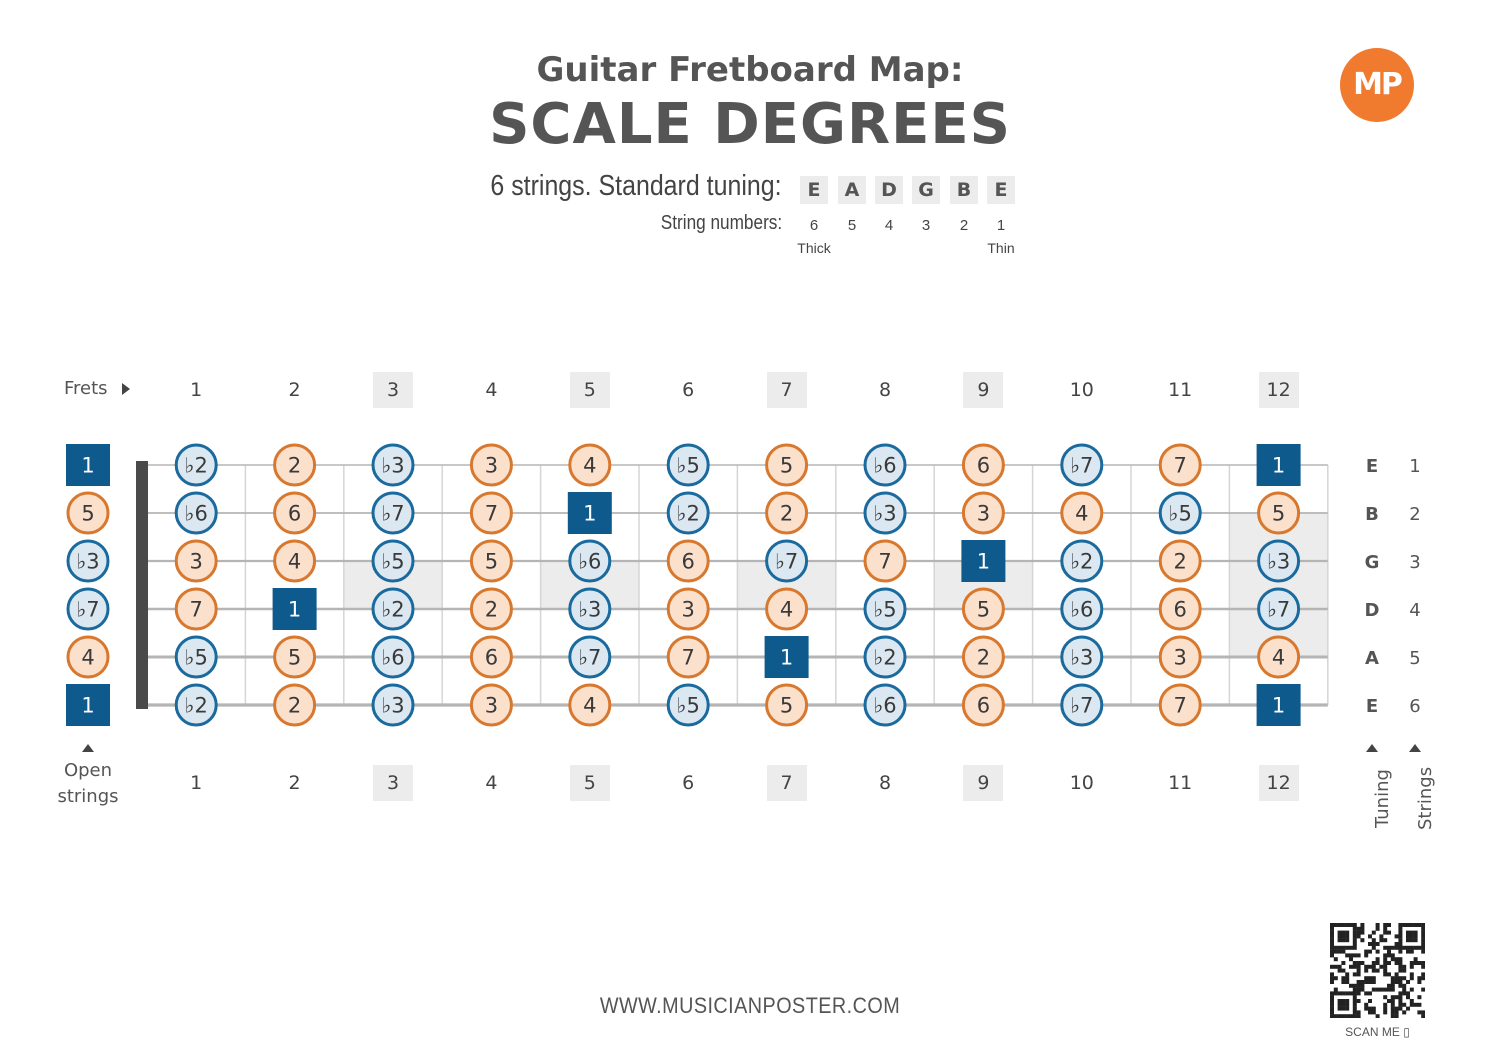  Describe the element at coordinates (196, 783) in the screenshot. I see `bottom-fret-number-1: 1` at that location.